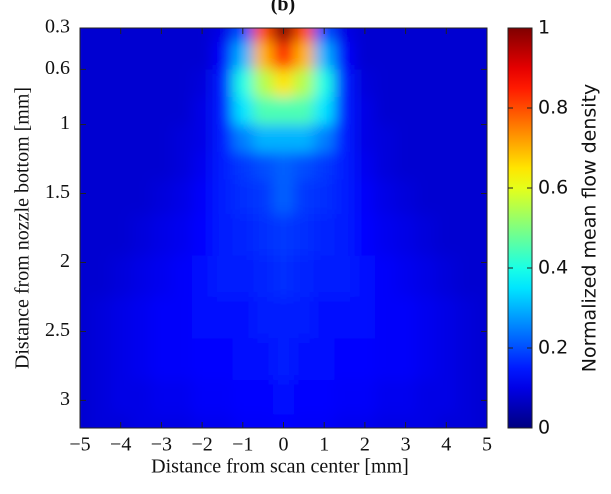 The height and width of the screenshot is (494, 611). I want to click on x-tick-label: 5, so click(487, 445).